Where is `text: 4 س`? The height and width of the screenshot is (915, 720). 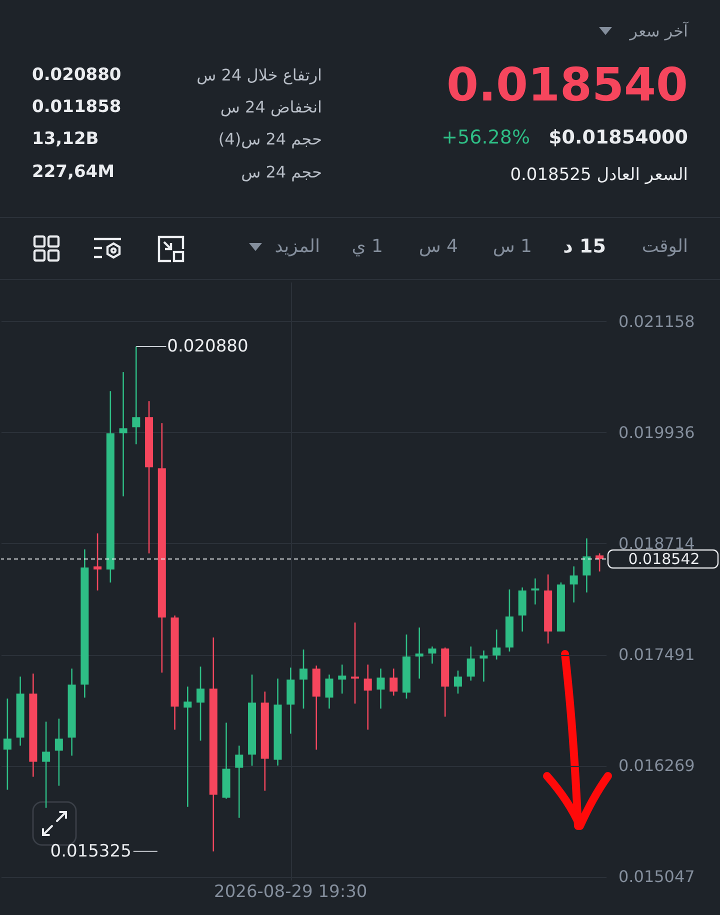
text: 4 س is located at coordinates (438, 247).